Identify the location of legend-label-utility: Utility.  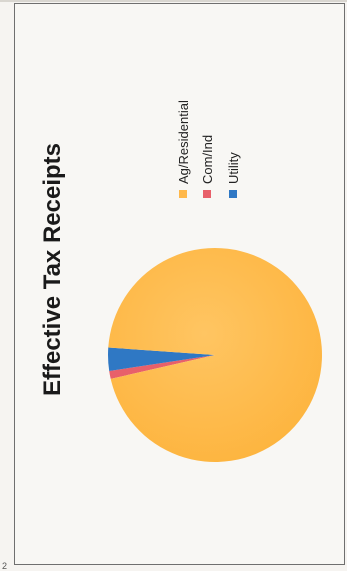
(233, 168).